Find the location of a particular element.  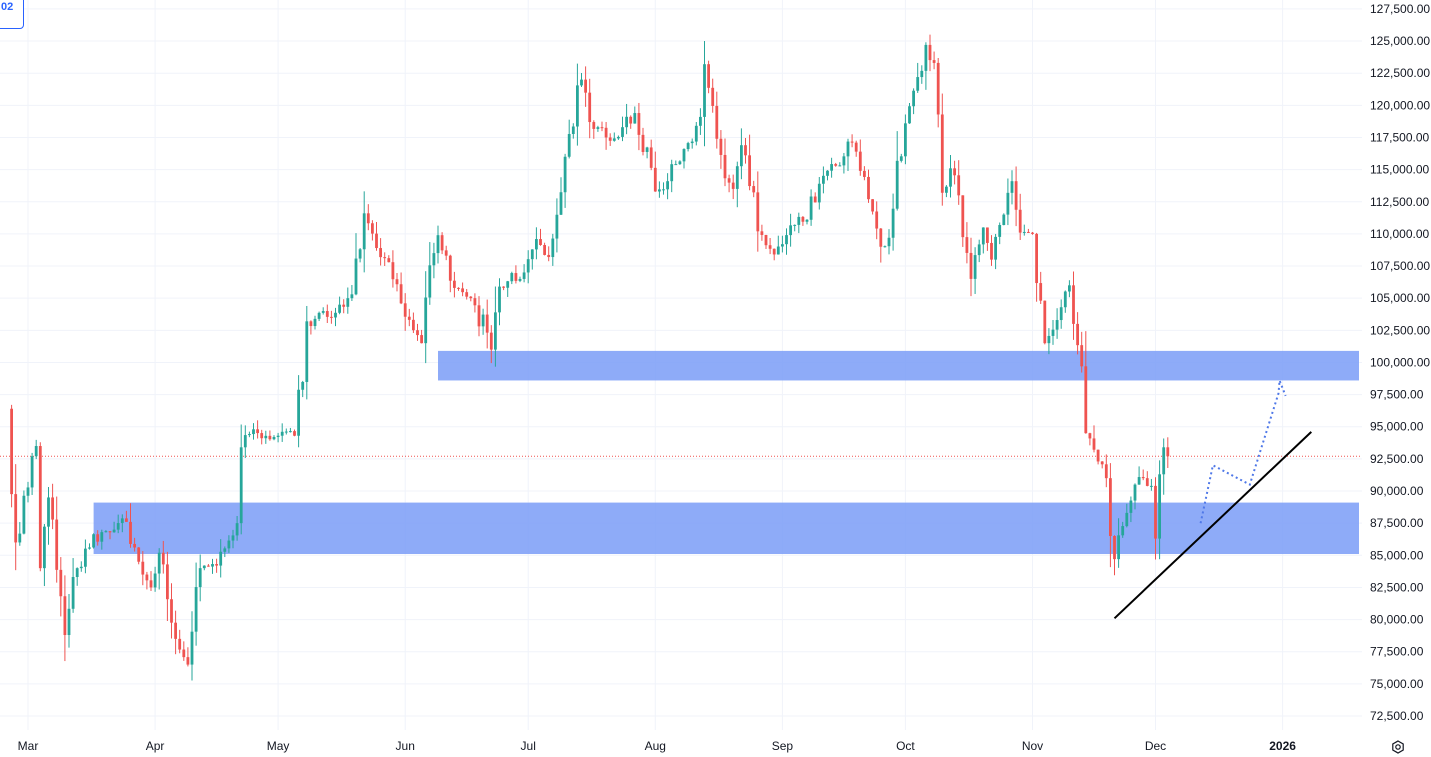

price-tick-label: 112,500.00 is located at coordinates (1399, 202).